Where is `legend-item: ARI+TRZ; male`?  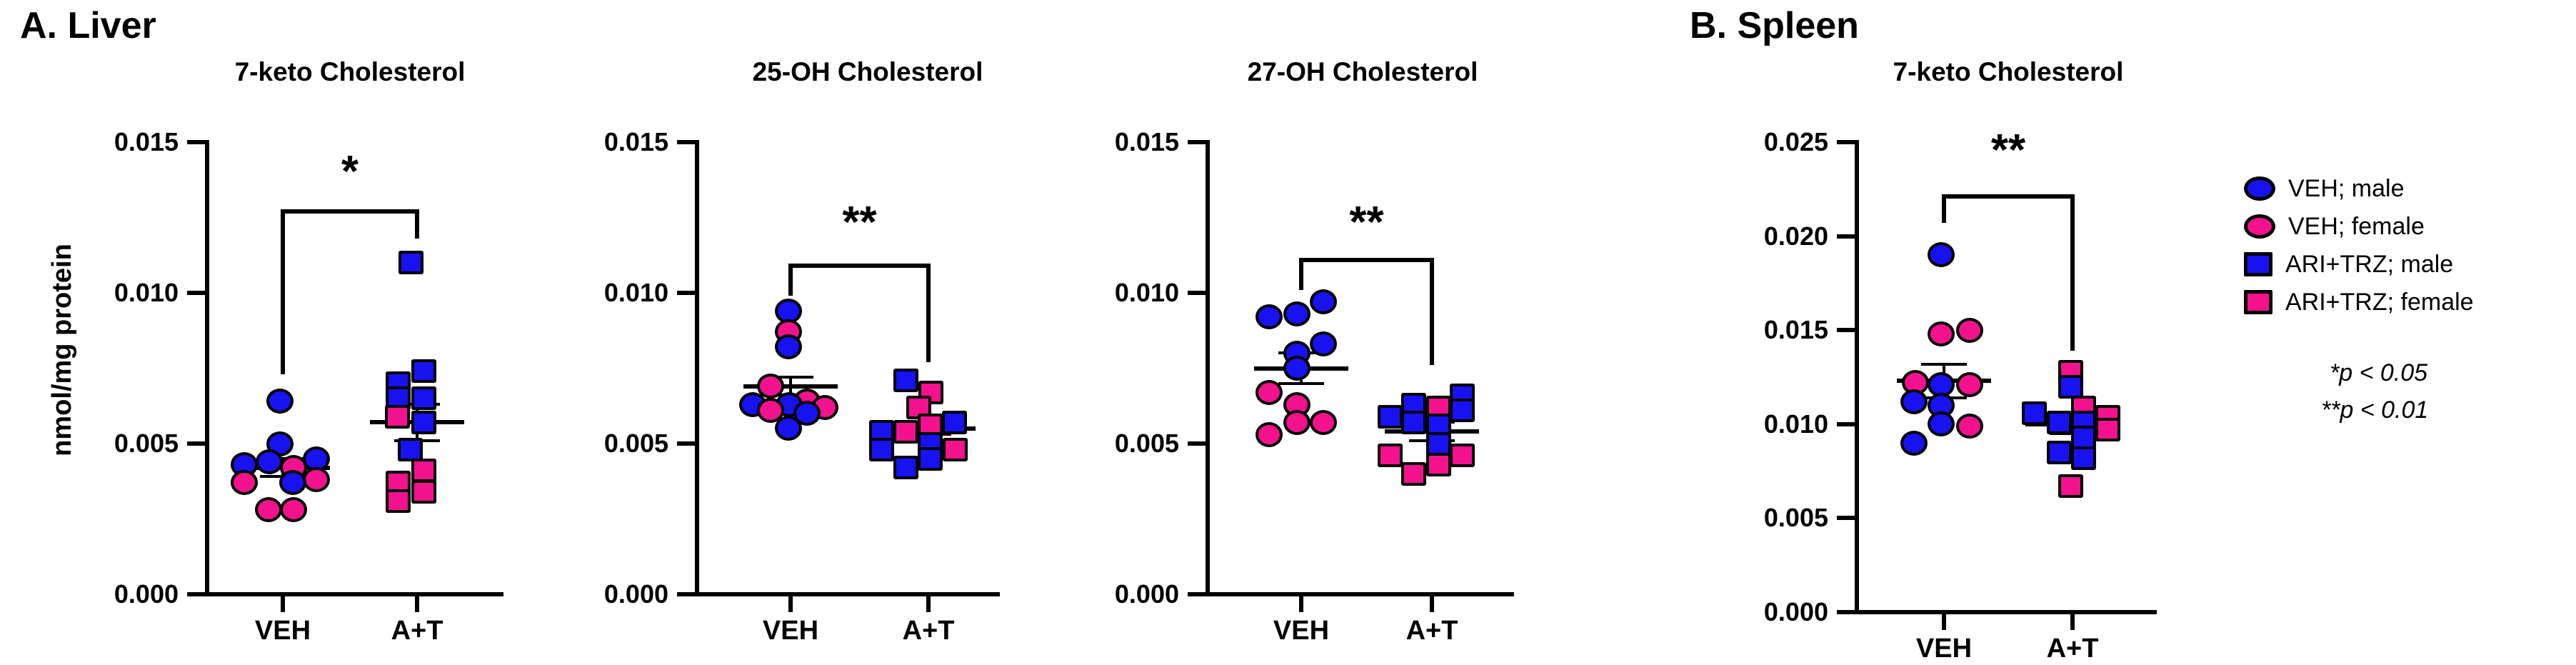
legend-item: ARI+TRZ; male is located at coordinates (2359, 264).